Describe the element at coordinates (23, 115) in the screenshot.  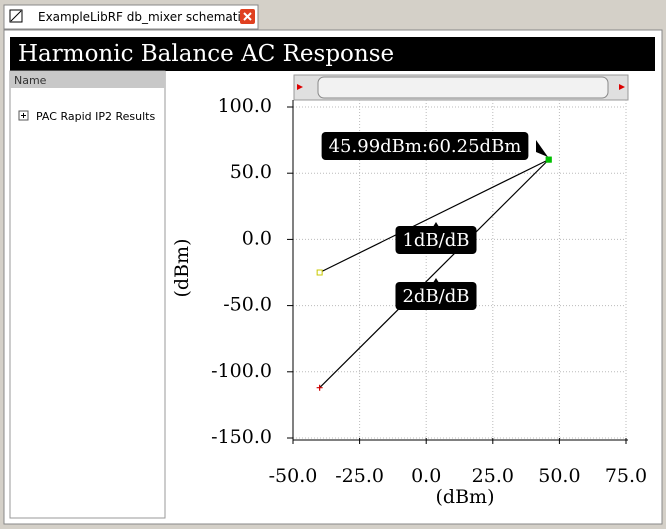
I see `tree-expander-plus` at that location.